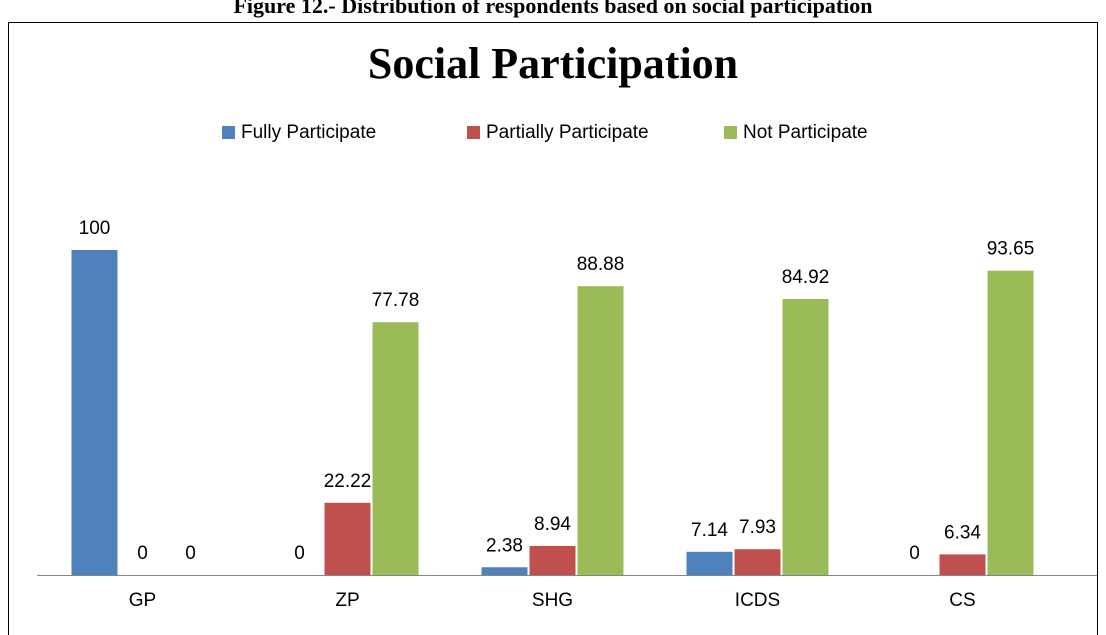 Image resolution: width=1106 pixels, height=635 pixels. I want to click on data-label: 6.34, so click(962, 532).